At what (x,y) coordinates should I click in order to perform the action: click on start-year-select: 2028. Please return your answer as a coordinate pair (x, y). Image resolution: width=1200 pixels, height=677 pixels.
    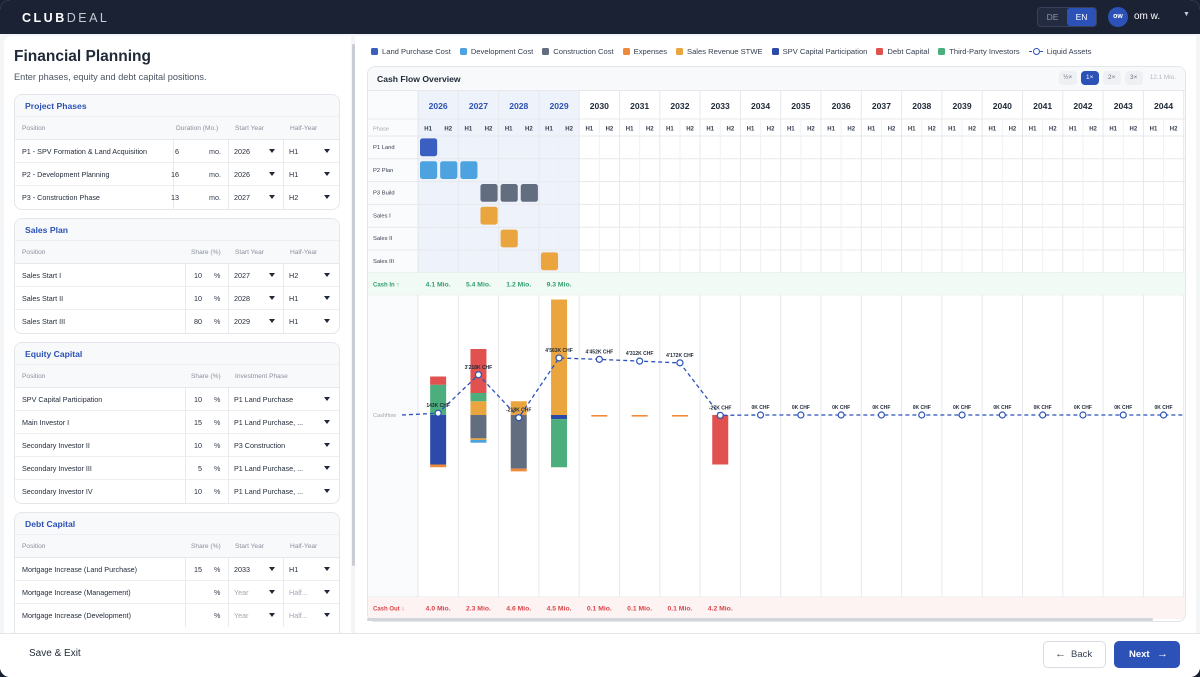
    Looking at the image, I should click on (242, 298).